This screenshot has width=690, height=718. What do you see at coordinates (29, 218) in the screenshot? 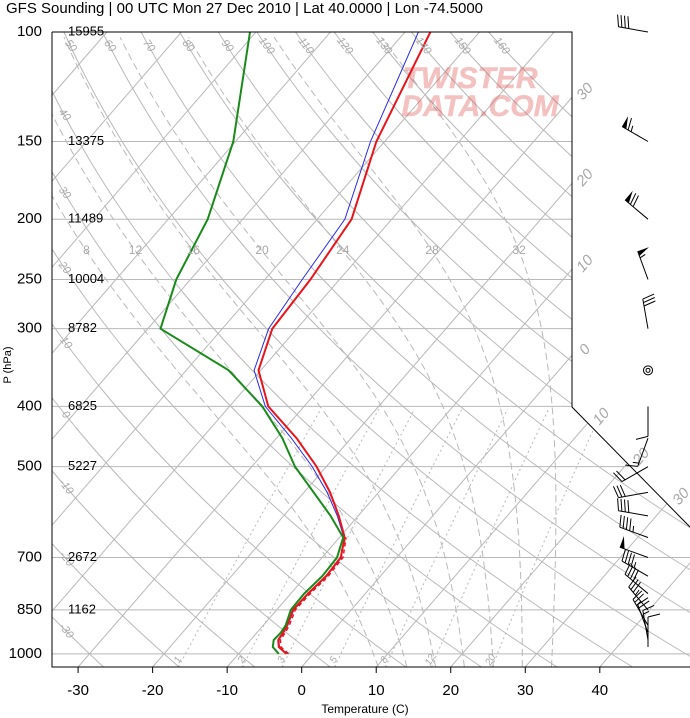
I see `y-tick-label: 200` at bounding box center [29, 218].